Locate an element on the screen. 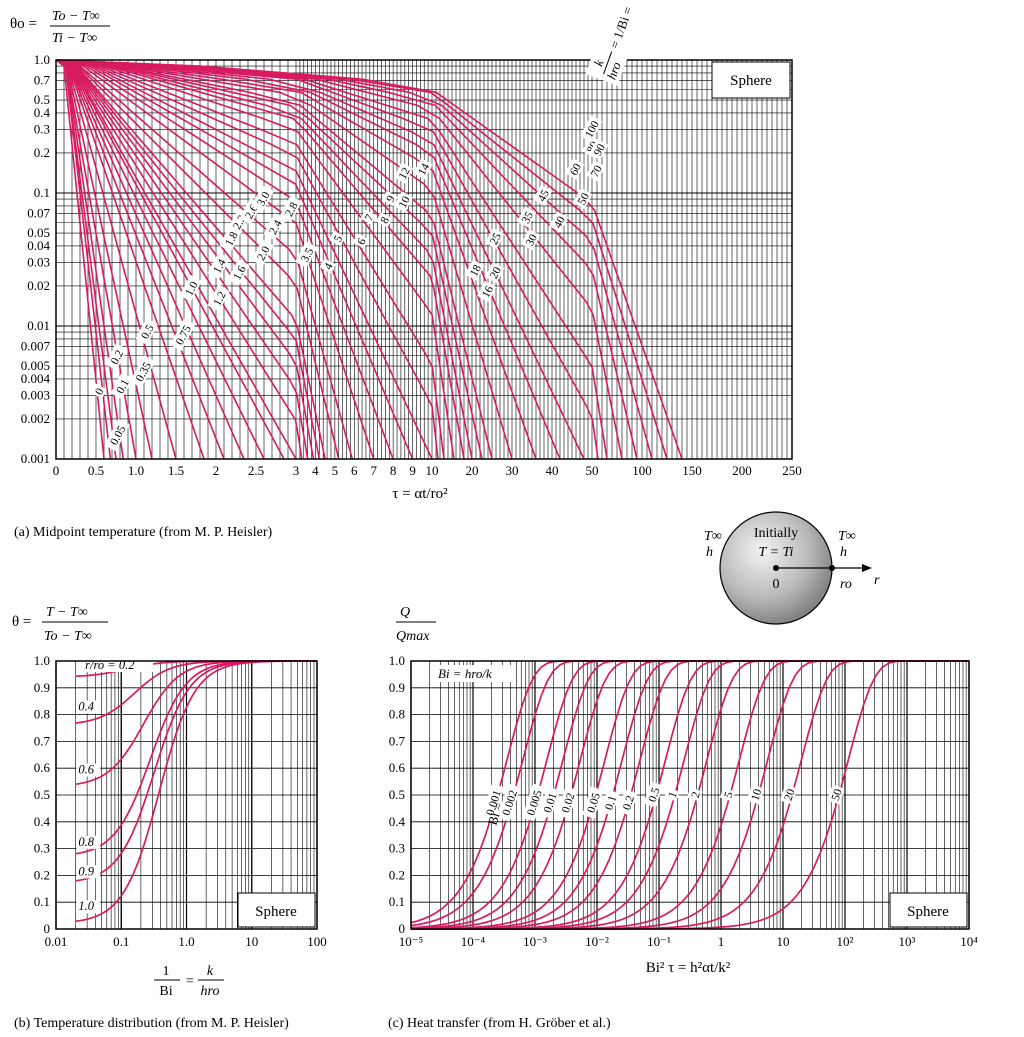  chart-a-curve-1.0 is located at coordinates (130, 259).